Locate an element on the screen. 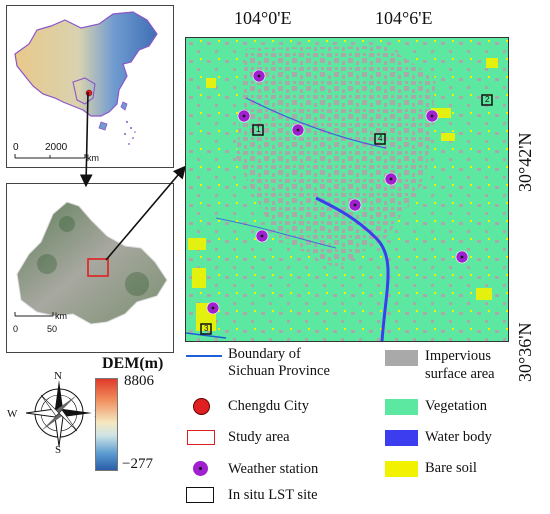  china-scale-unit: km is located at coordinates (93, 158).